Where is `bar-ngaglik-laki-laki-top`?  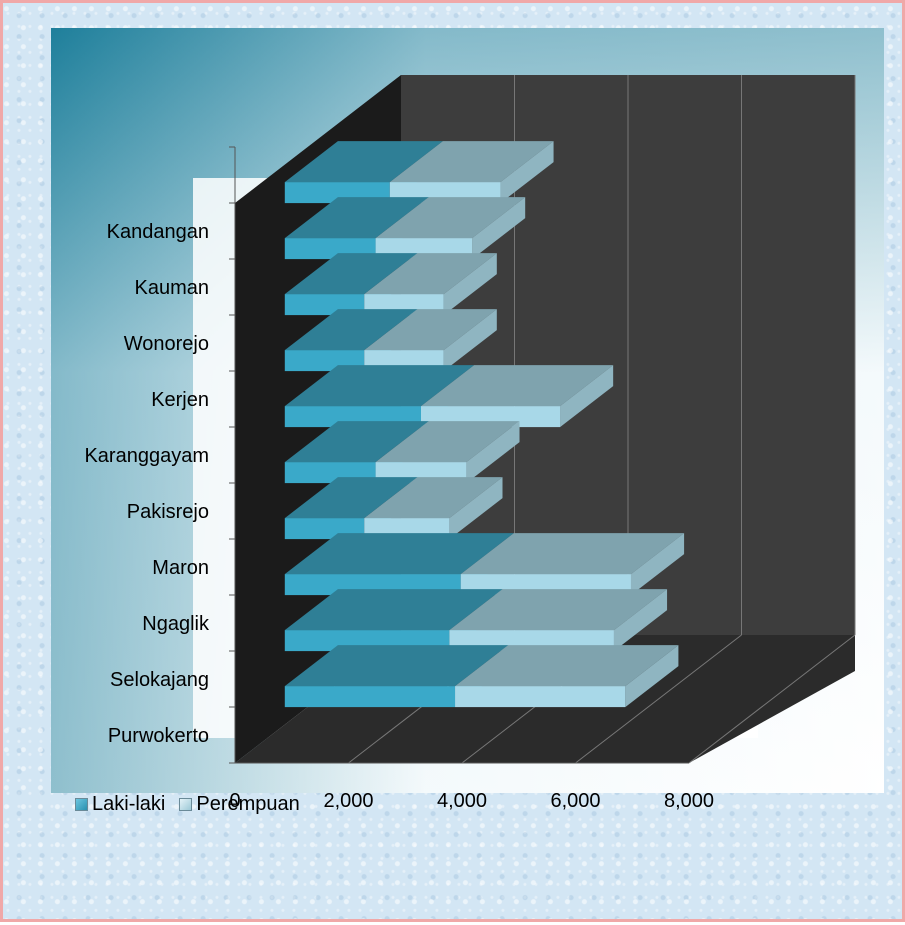 bar-ngaglik-laki-laki-top is located at coordinates (399, 554).